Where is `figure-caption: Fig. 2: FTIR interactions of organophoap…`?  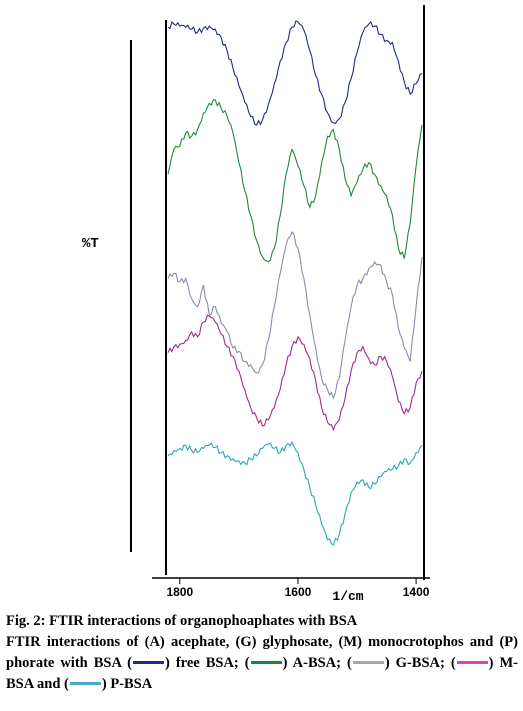 figure-caption: Fig. 2: FTIR interactions of organophoap… is located at coordinates (262, 653).